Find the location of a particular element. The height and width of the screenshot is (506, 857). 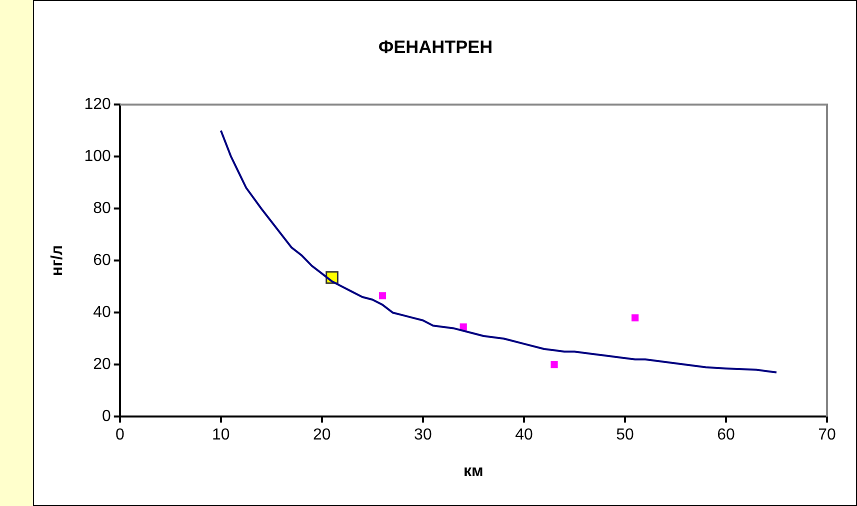

y-tick-label: 20 is located at coordinates (102, 365).